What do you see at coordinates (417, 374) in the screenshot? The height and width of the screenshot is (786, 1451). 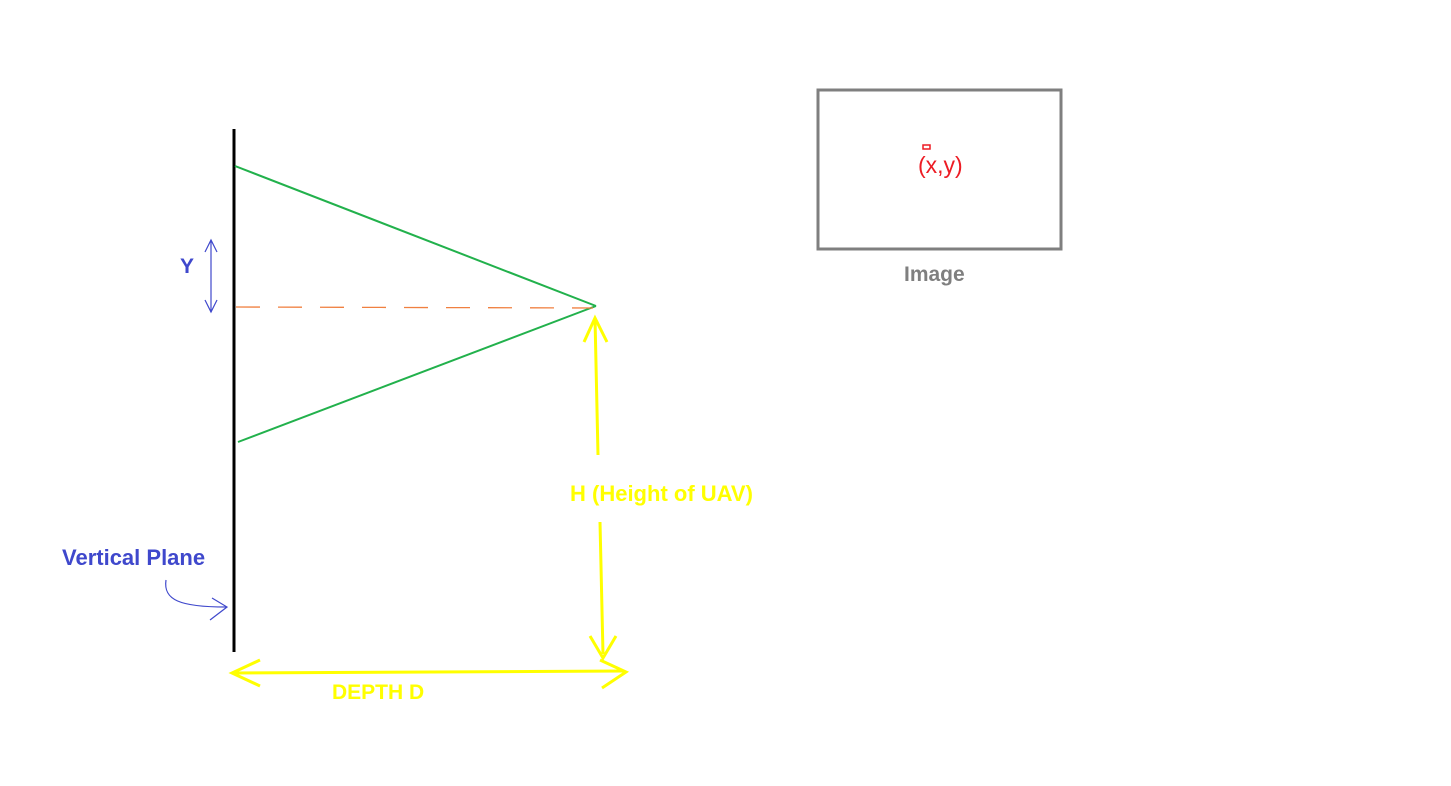 I see `lower-view-ray` at bounding box center [417, 374].